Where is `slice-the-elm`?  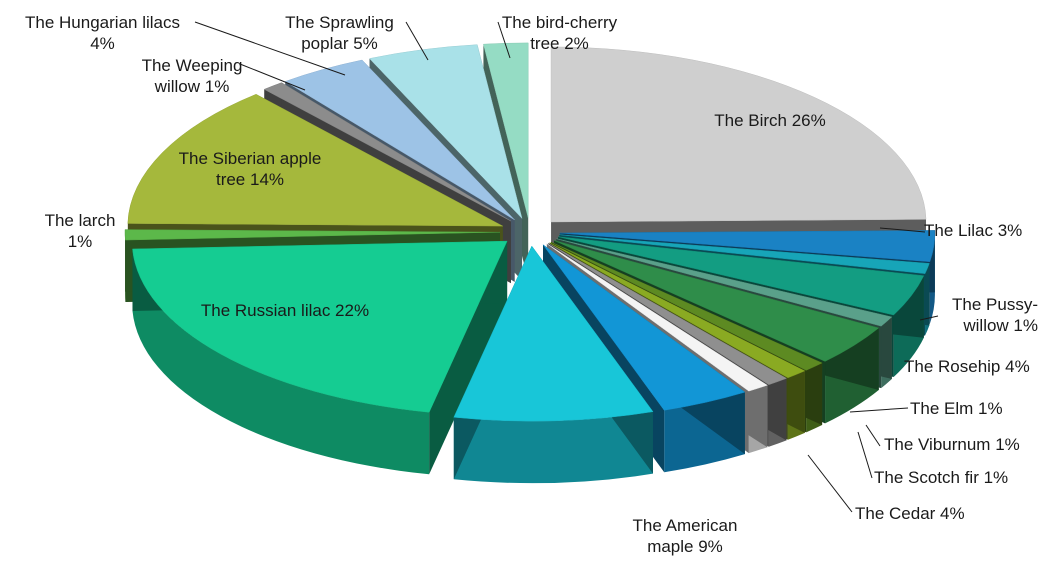
slice-the-elm is located at coordinates (686, 306).